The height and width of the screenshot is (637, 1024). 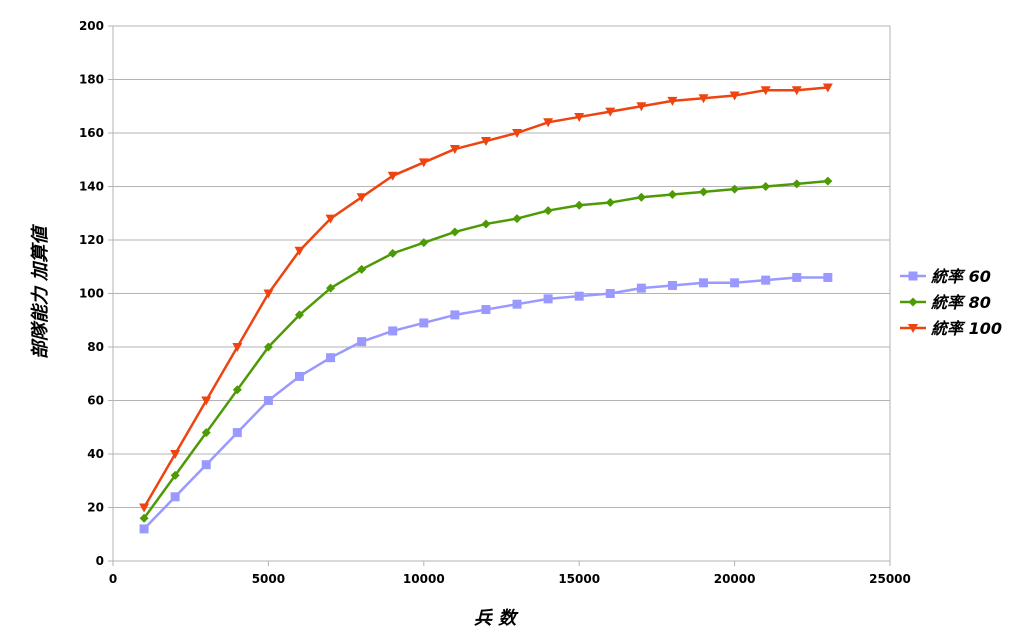 What do you see at coordinates (424, 579) in the screenshot?
I see `x-tick-label: 10000` at bounding box center [424, 579].